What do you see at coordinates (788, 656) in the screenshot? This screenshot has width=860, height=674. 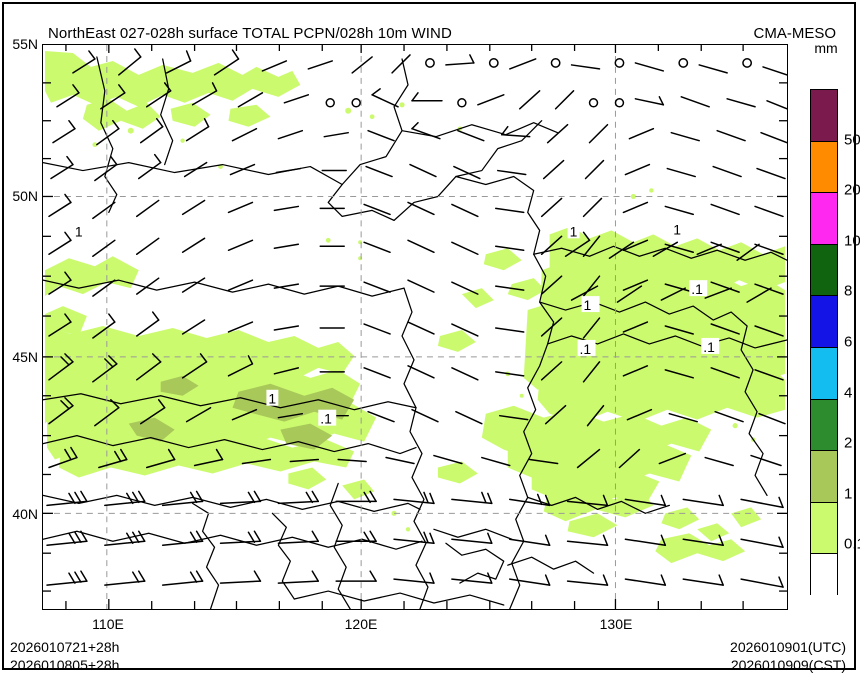 I see `footer-right: 2026010901(UTC) 2026010909(CST)` at bounding box center [788, 656].